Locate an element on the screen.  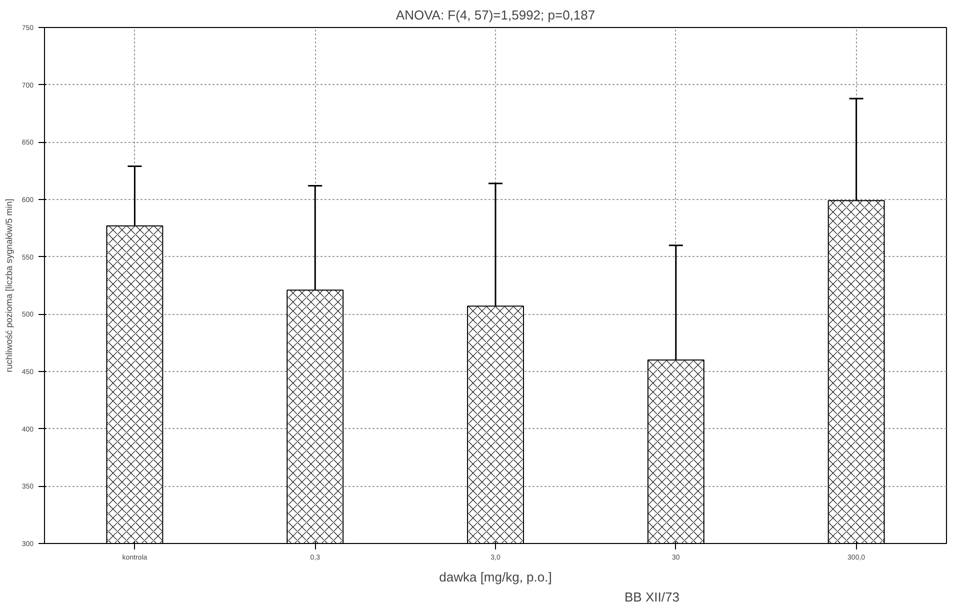
chart-title: ANOVA: F(4, 57)=1,5992; p=0,187 is located at coordinates (496, 15).